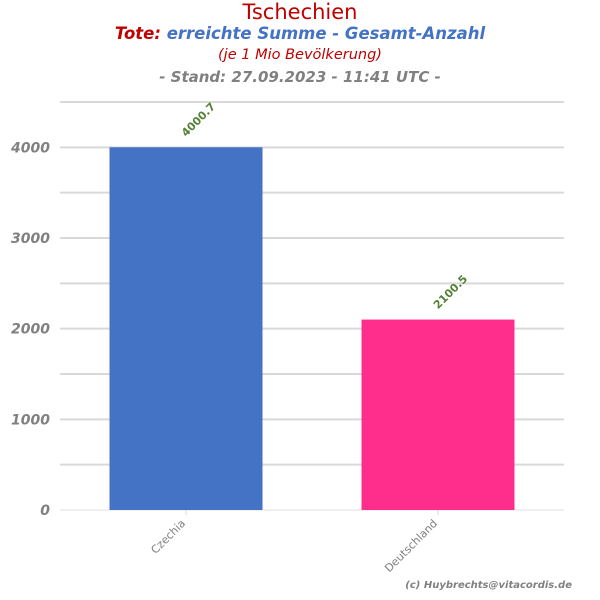 This screenshot has width=600, height=600. I want to click on data-label: 4000.7, so click(198, 119).